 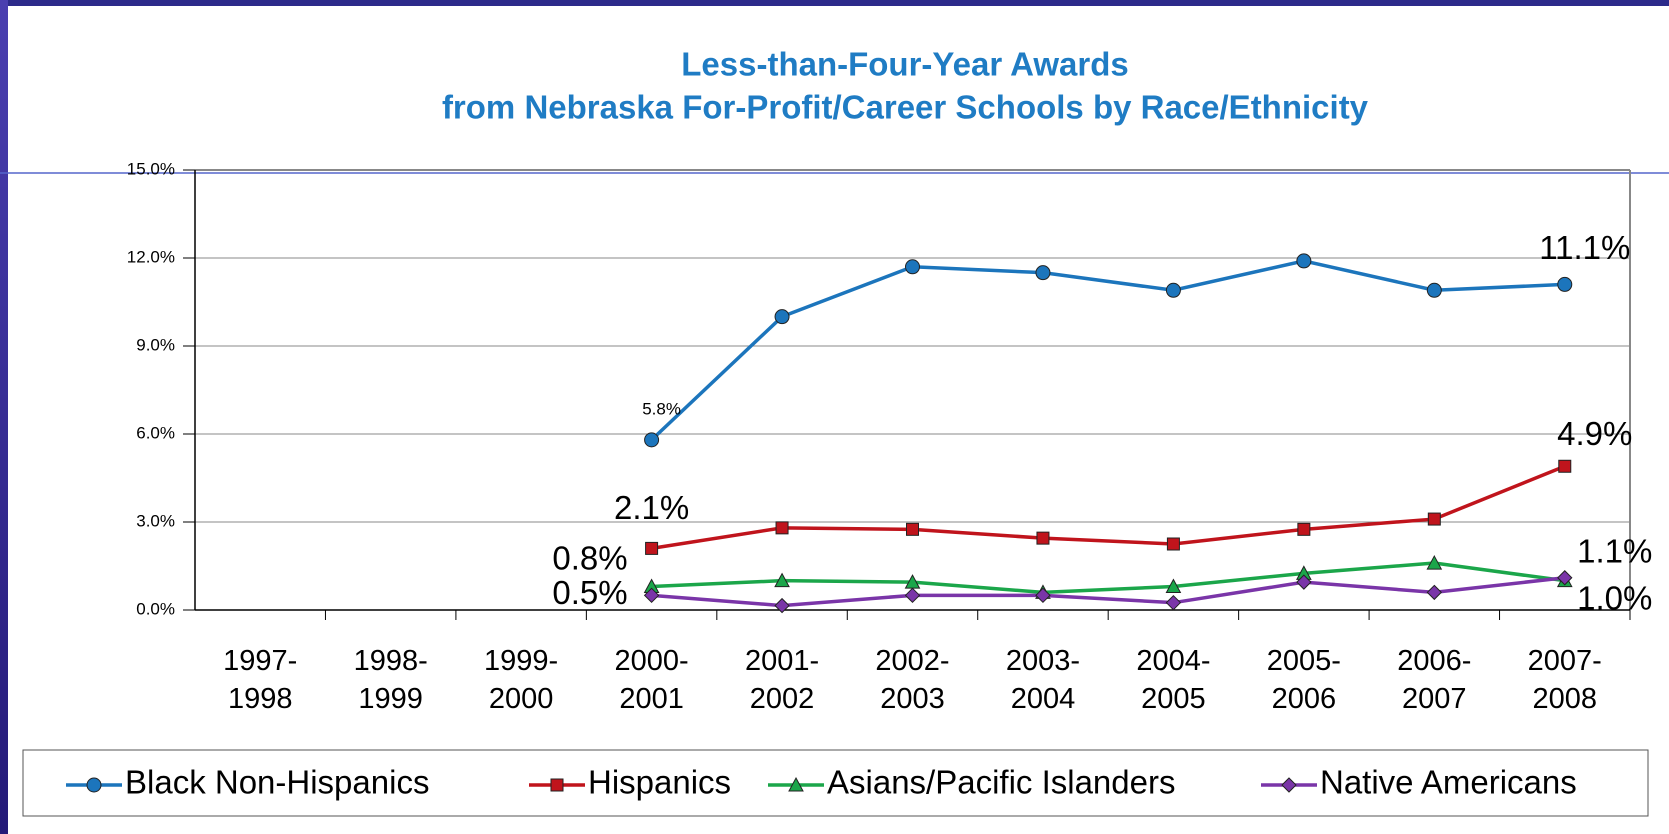 I want to click on x-tick-label-line: 1998-, so click(x=391, y=661).